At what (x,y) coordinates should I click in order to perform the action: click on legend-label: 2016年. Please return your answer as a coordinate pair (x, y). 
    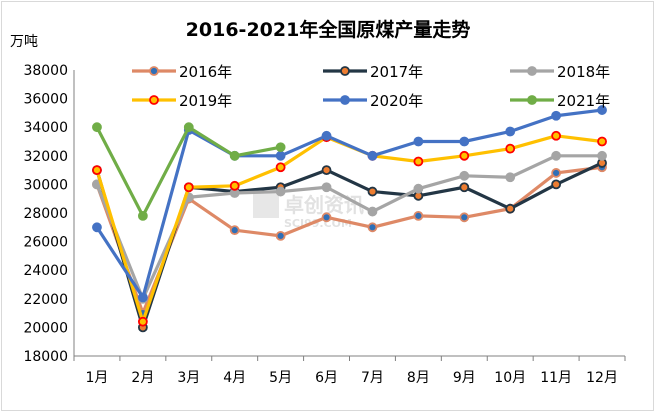
    Looking at the image, I should click on (205, 72).